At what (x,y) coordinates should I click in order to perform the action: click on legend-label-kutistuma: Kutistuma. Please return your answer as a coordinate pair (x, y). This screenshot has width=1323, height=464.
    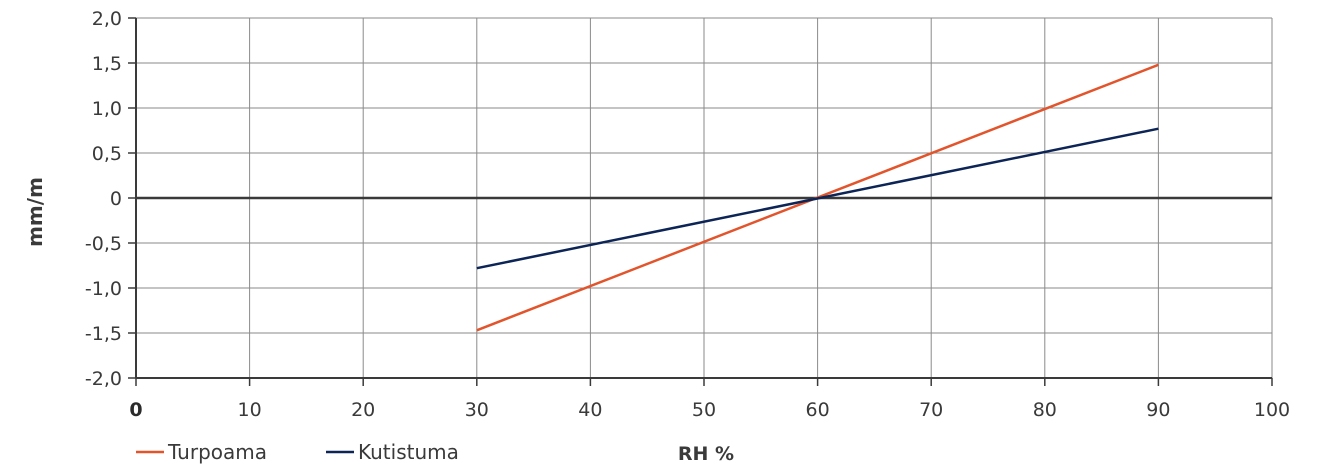
    Looking at the image, I should click on (408, 452).